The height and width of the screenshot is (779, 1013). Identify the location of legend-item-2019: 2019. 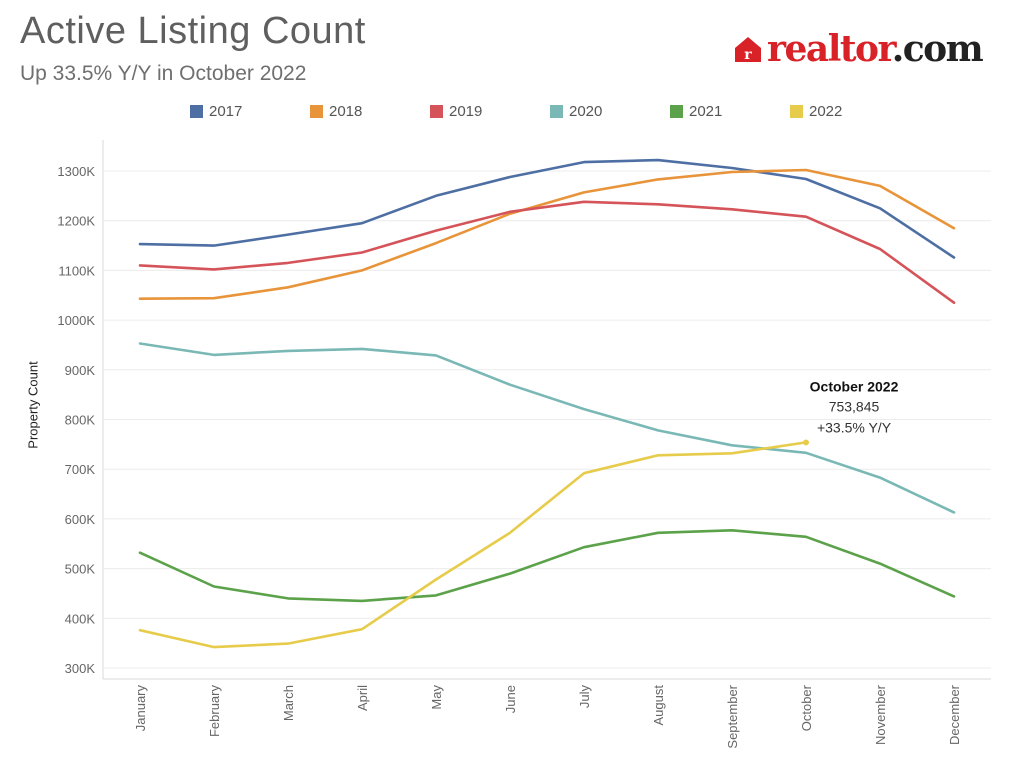
(490, 111).